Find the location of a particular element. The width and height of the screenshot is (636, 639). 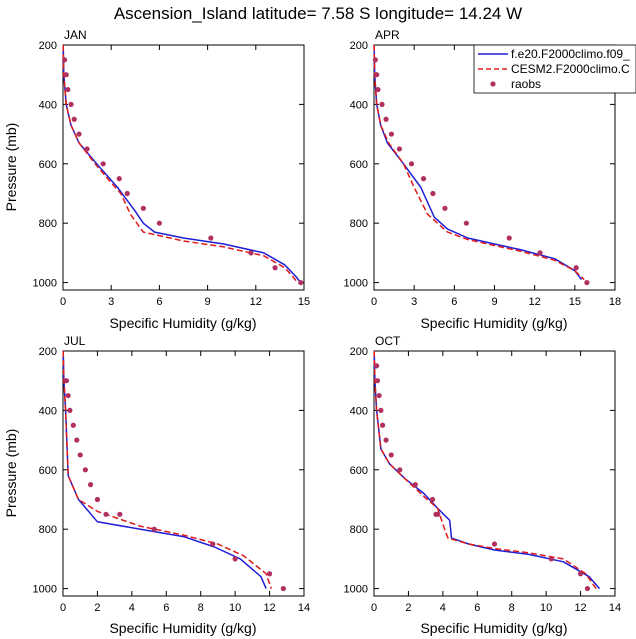

x-tick-label: 18 is located at coordinates (615, 302).